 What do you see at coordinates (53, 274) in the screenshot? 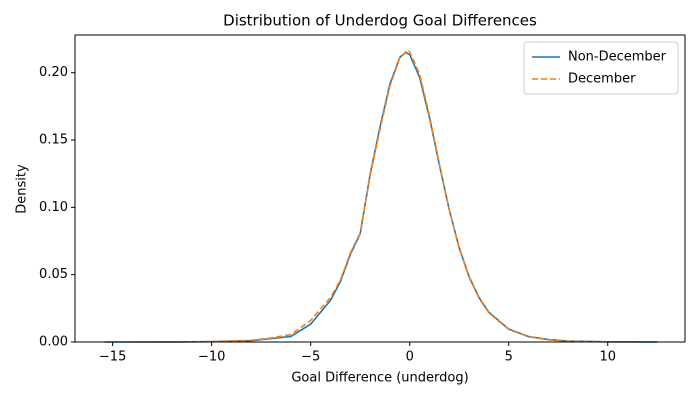
I see `y-tick-label: 0.05` at bounding box center [53, 274].